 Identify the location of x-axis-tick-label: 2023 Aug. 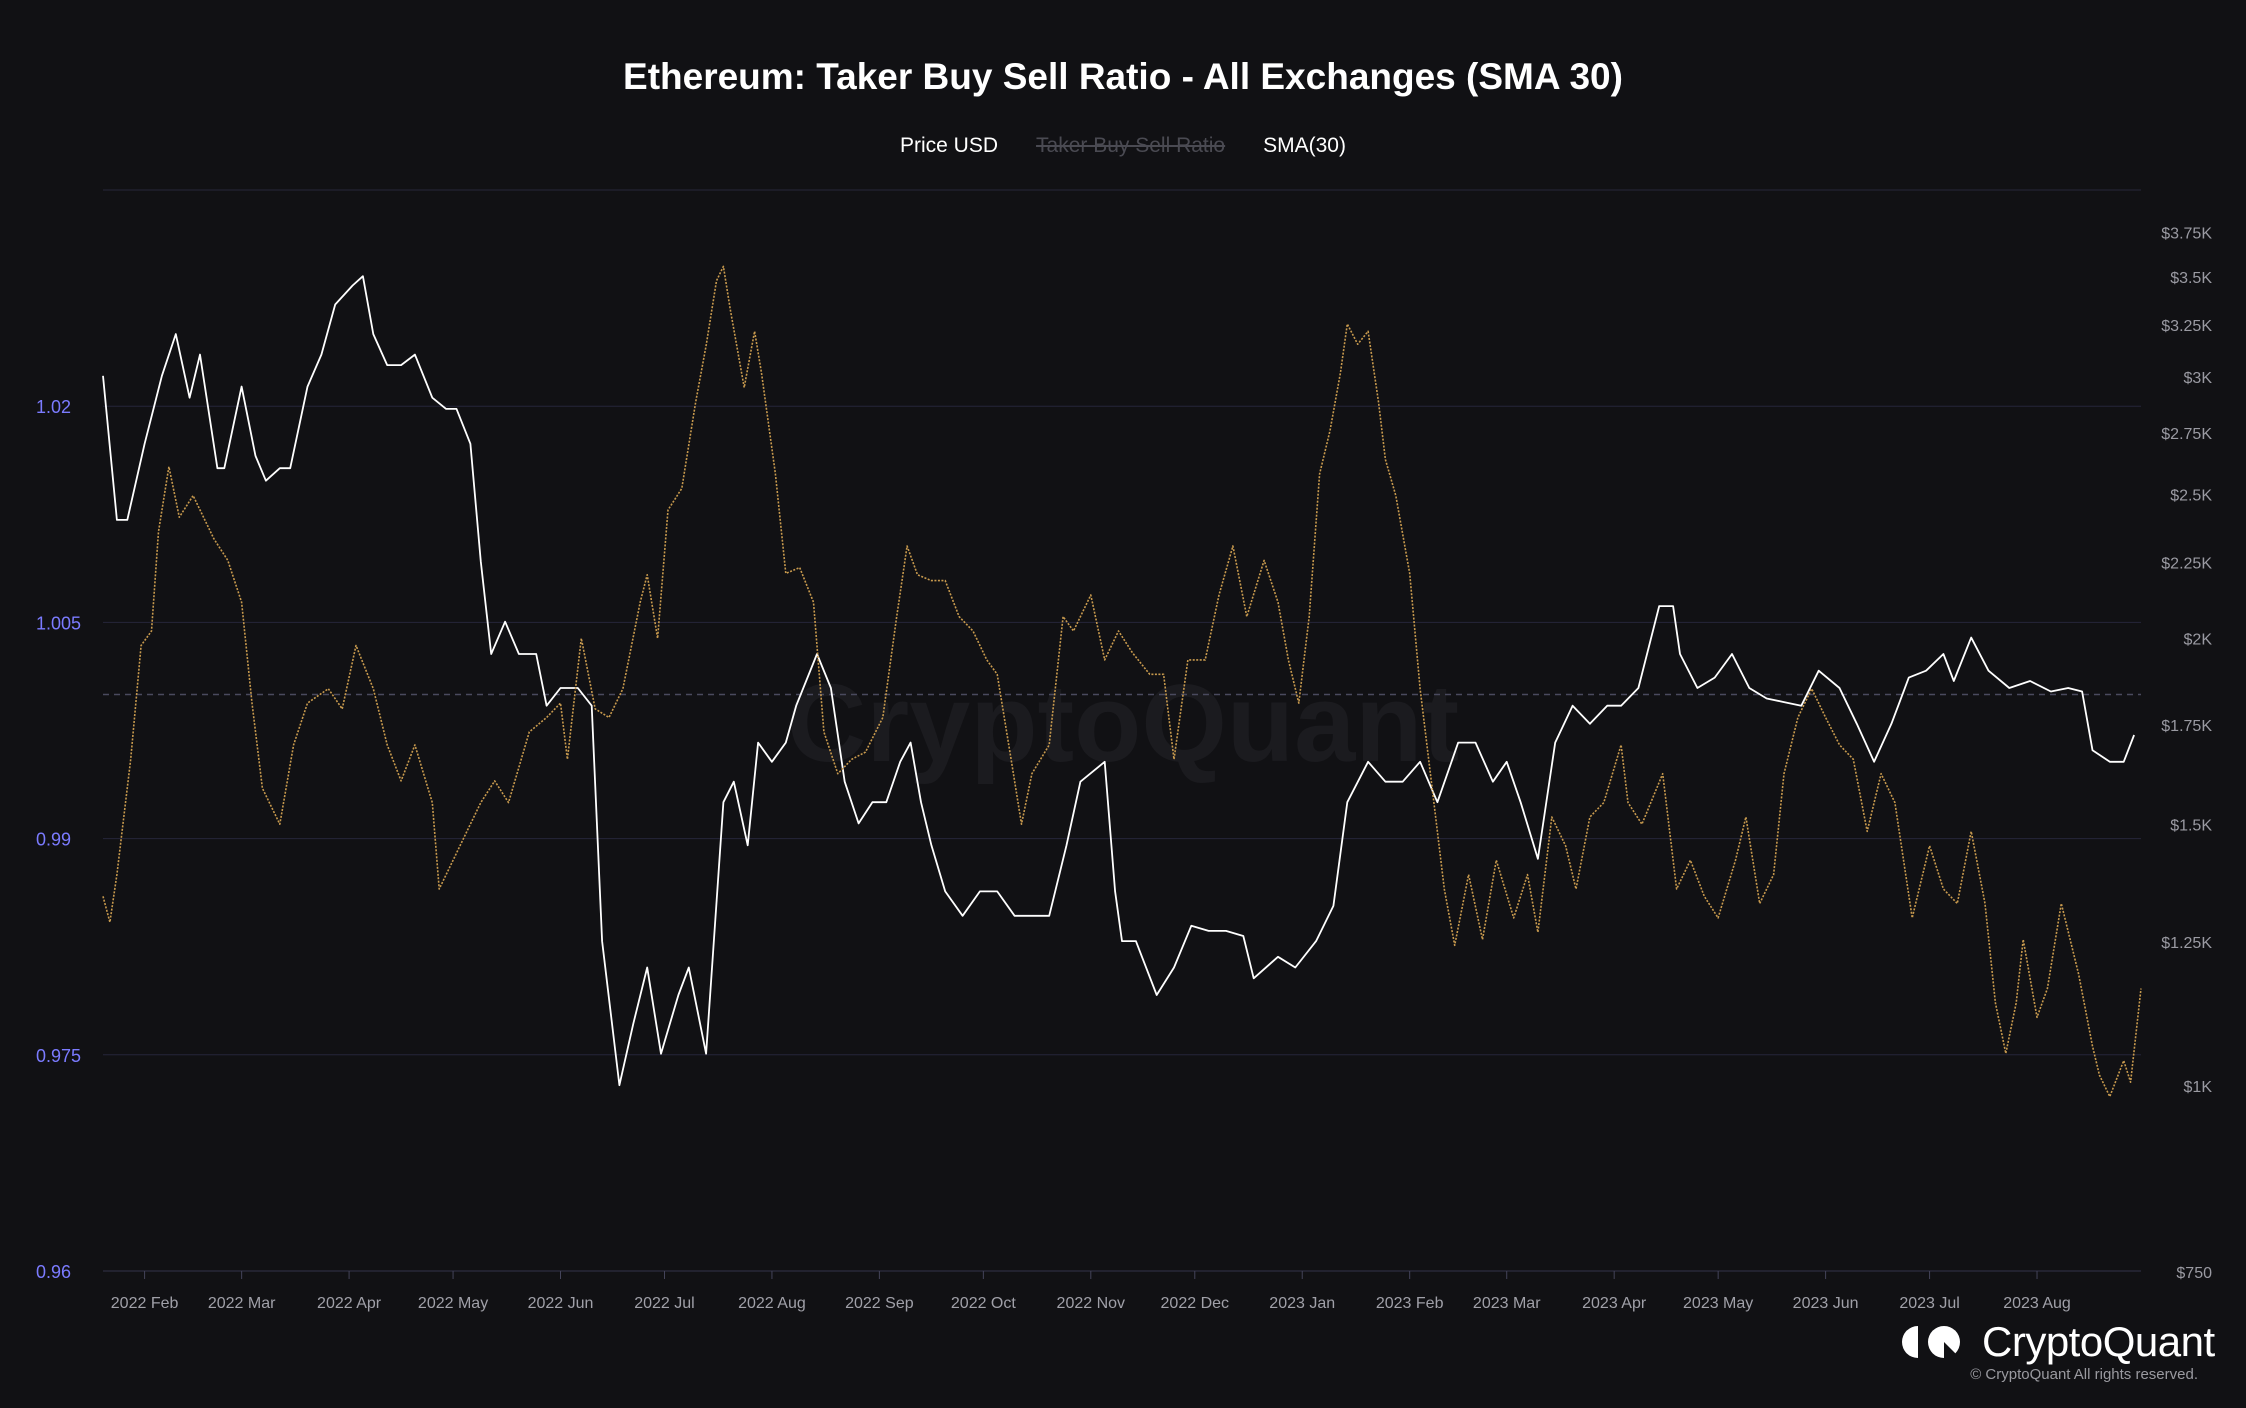
(2037, 1303).